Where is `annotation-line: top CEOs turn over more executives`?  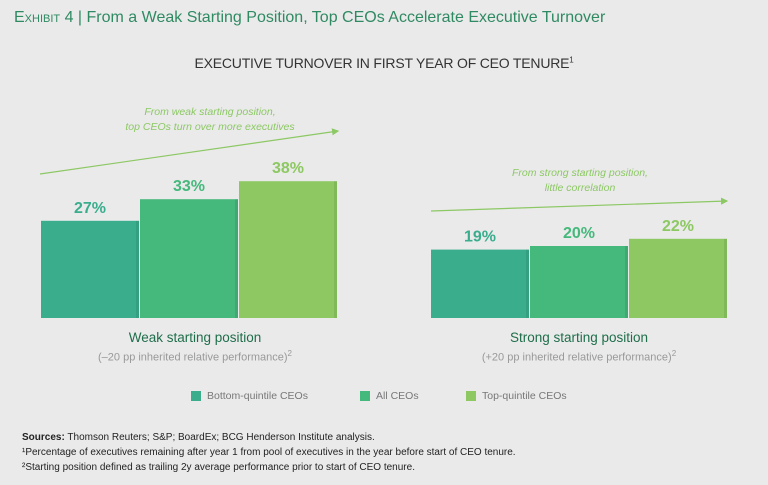
annotation-line: top CEOs turn over more executives is located at coordinates (210, 127).